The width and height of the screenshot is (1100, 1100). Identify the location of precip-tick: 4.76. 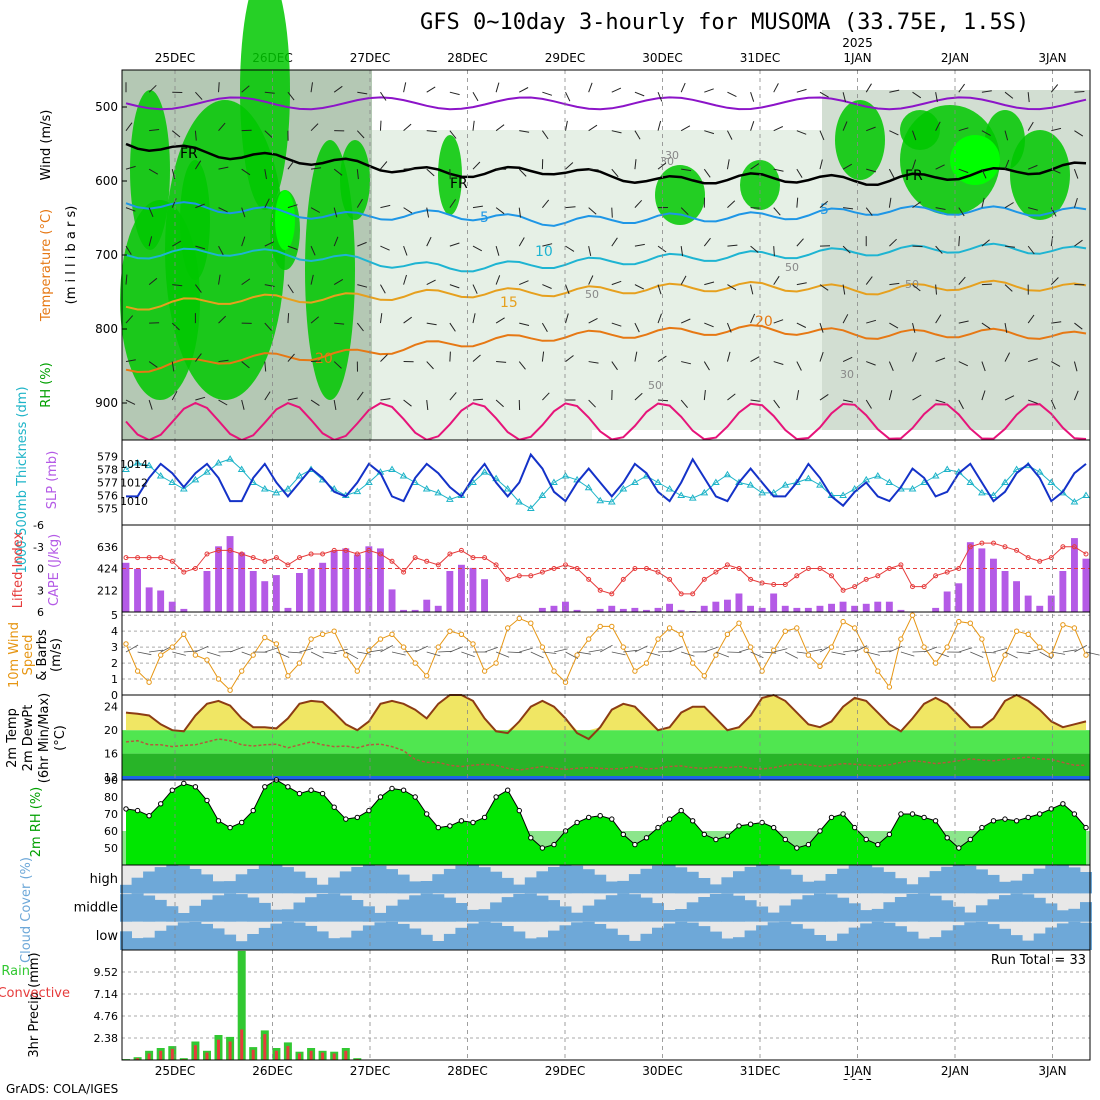
(106, 1016).